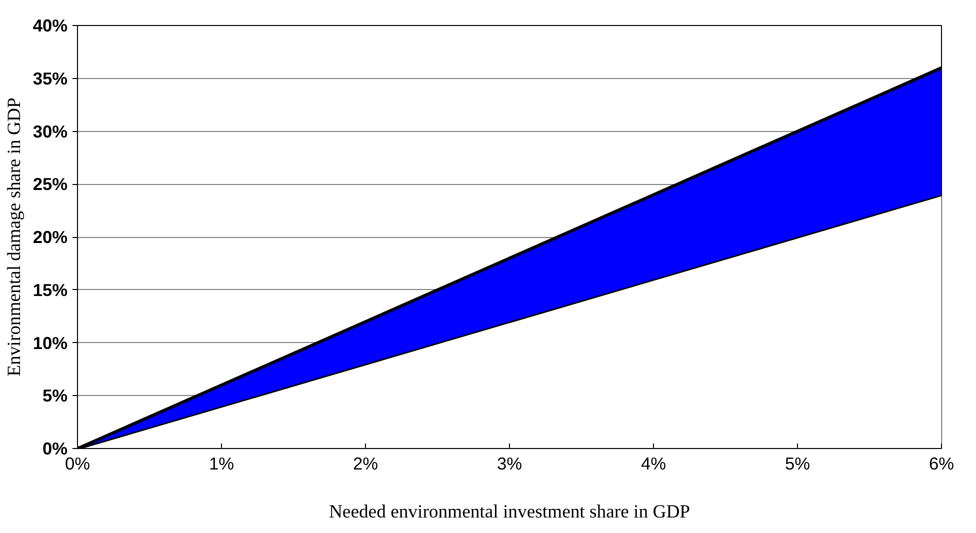 The height and width of the screenshot is (533, 976). I want to click on x-tick-label: 6%, so click(941, 464).